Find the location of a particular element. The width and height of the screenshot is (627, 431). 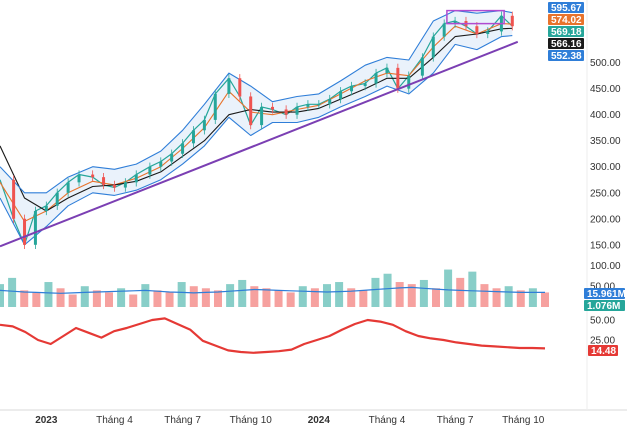

price-y-tick: 300.00 is located at coordinates (605, 167).